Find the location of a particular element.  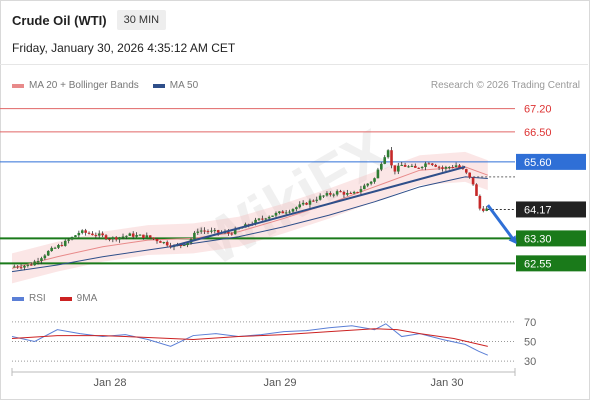

chart-datetime: Friday, January 30, 2026 4:35:12 AM CET is located at coordinates (124, 48).